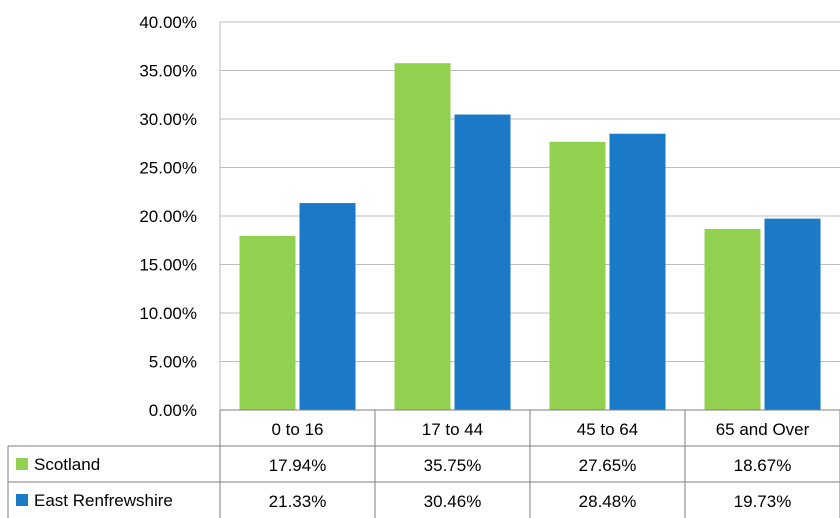  I want to click on data-label: 30.46%, so click(453, 501).